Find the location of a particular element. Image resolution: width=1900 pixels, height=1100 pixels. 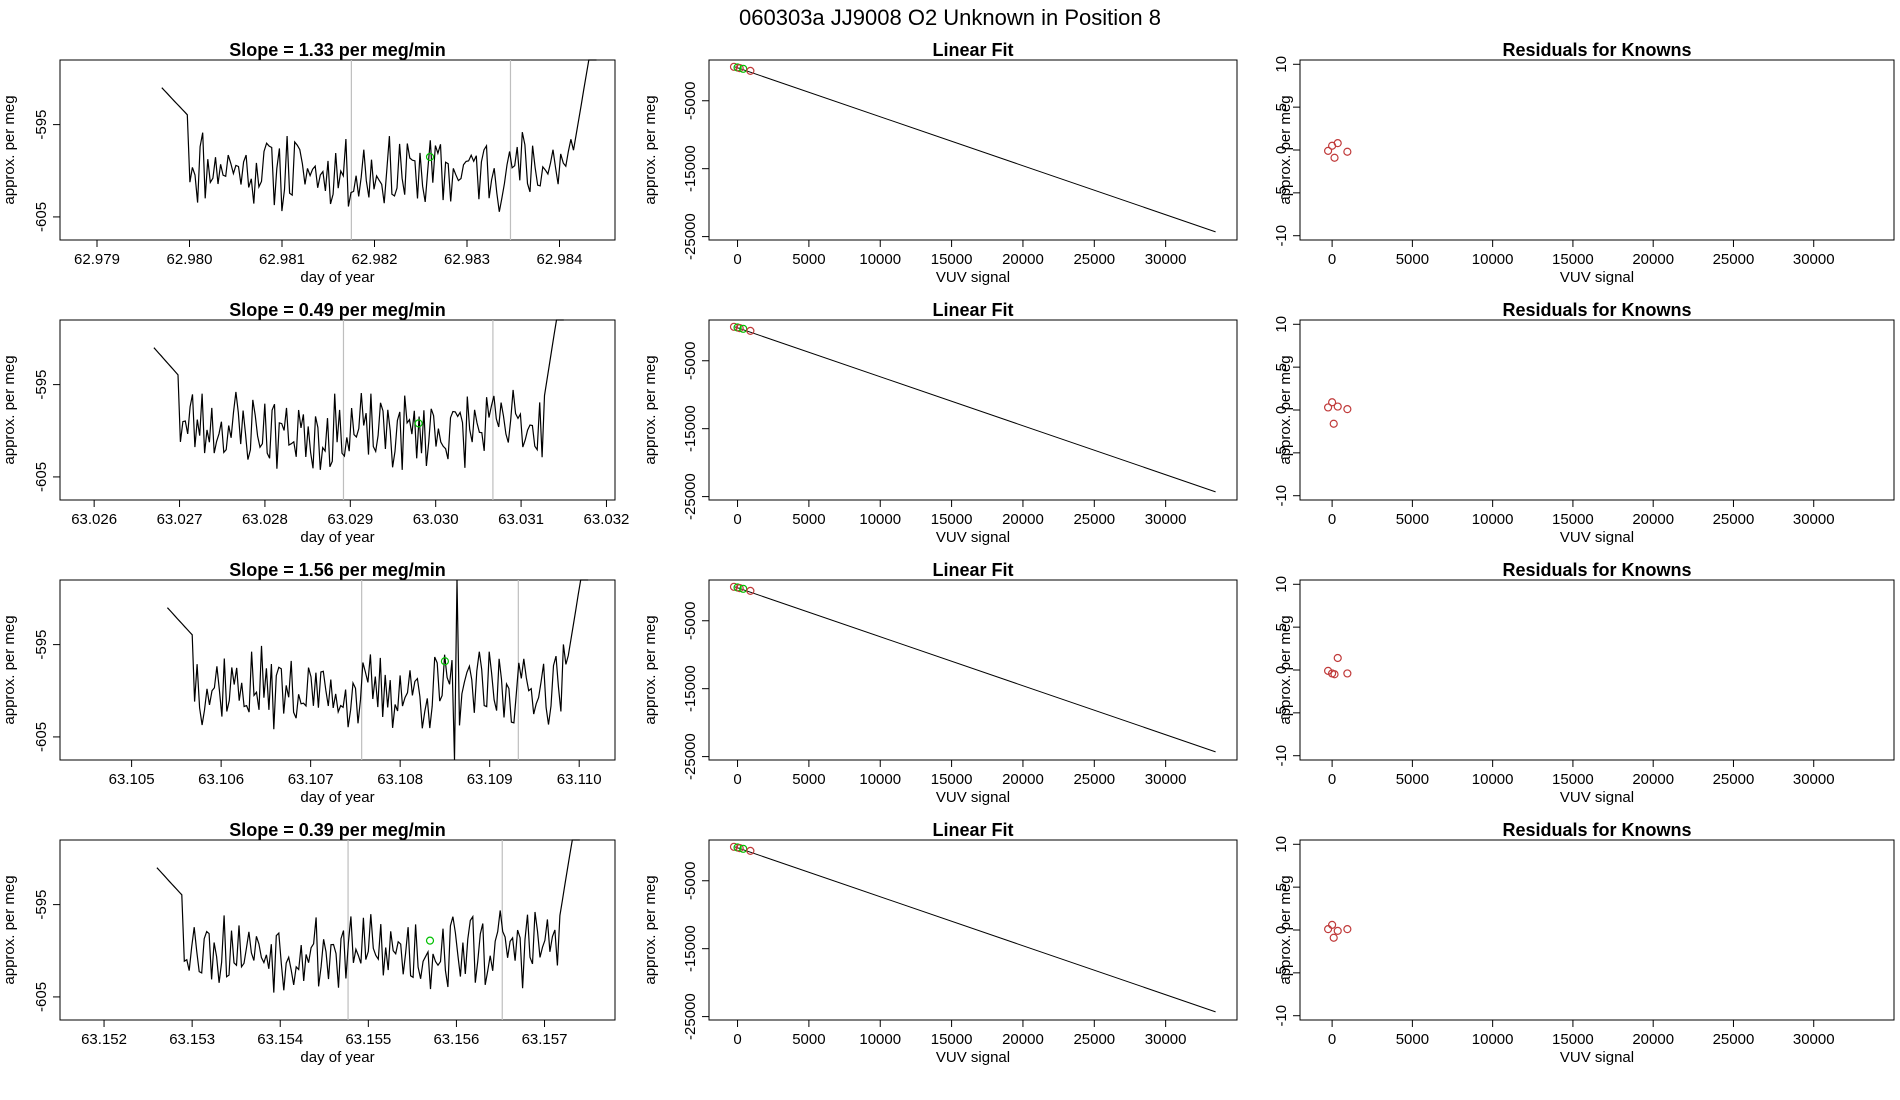

fit-r1-title: Linear Fit is located at coordinates (972, 50).